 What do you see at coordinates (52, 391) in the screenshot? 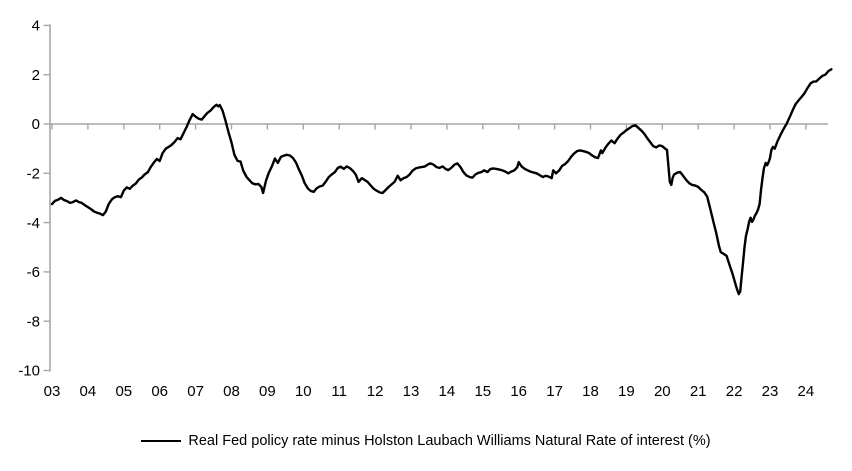
I see `x-tick-label: 03` at bounding box center [52, 391].